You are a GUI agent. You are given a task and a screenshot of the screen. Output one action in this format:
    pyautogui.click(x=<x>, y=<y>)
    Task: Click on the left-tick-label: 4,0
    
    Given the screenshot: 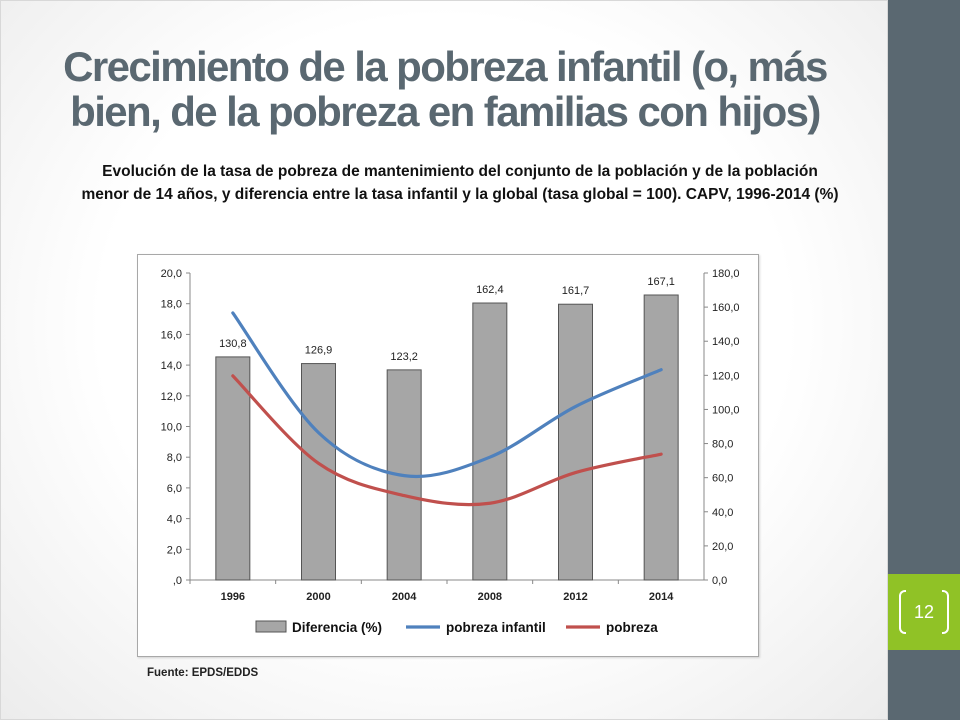 What is the action you would take?
    pyautogui.click(x=174, y=520)
    